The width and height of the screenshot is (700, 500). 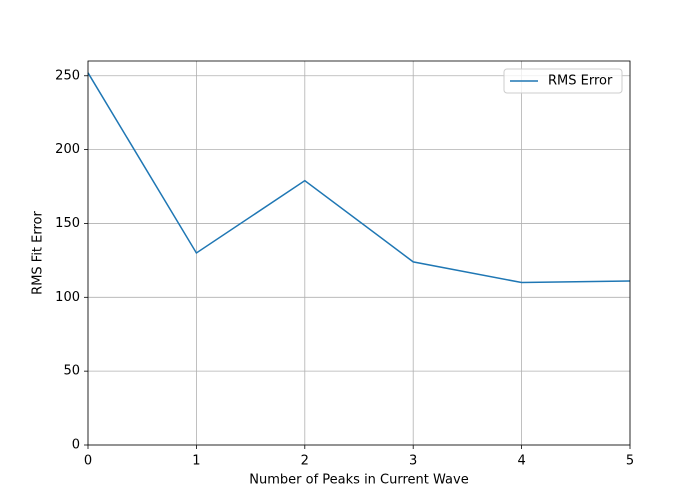 I want to click on x-tick-label: 1, so click(x=196, y=461).